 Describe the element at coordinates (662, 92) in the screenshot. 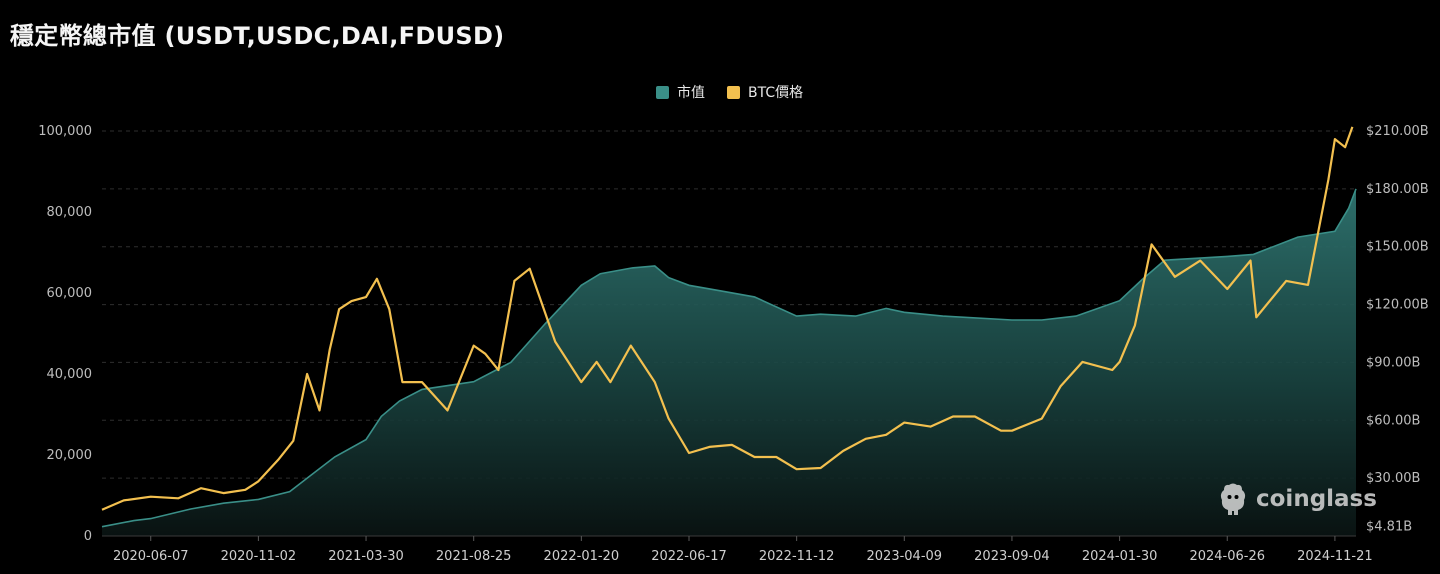

I see `legend-swatch-market-cap` at that location.